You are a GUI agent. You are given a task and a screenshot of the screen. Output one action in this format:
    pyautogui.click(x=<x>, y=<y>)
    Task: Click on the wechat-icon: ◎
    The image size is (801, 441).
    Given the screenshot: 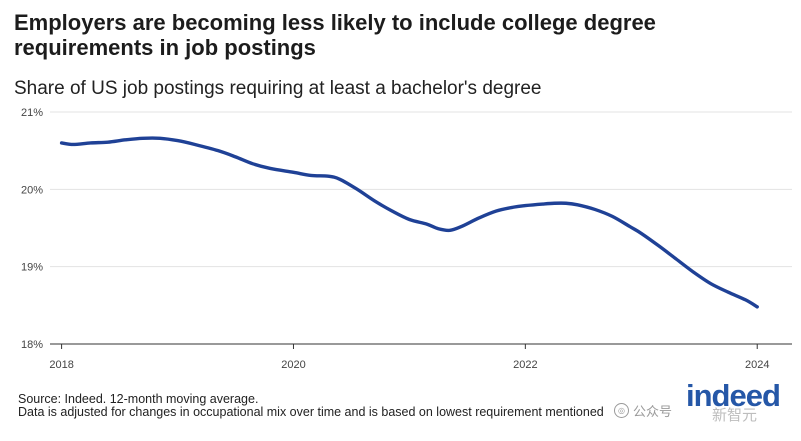 What is the action you would take?
    pyautogui.click(x=621, y=410)
    